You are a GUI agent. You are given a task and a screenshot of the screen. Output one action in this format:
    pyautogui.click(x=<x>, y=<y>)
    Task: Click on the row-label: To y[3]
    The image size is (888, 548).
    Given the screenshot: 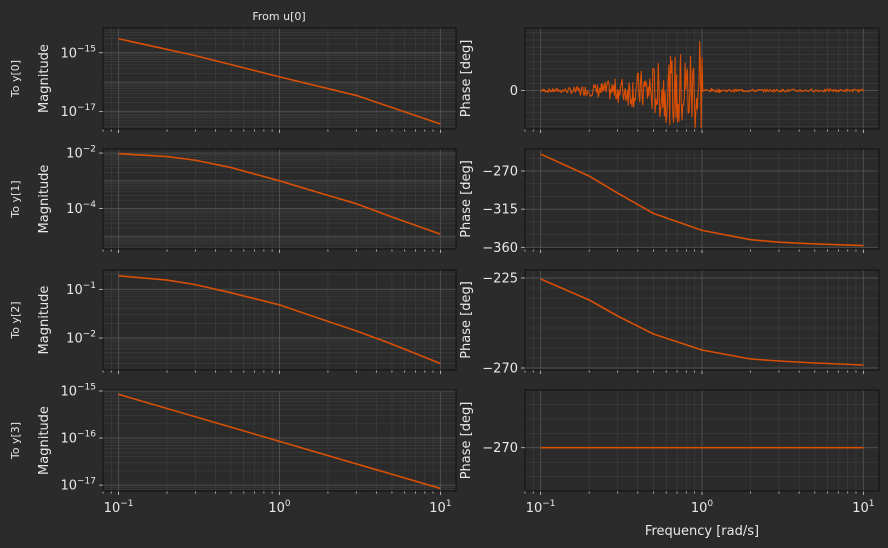 What is the action you would take?
    pyautogui.click(x=15, y=441)
    